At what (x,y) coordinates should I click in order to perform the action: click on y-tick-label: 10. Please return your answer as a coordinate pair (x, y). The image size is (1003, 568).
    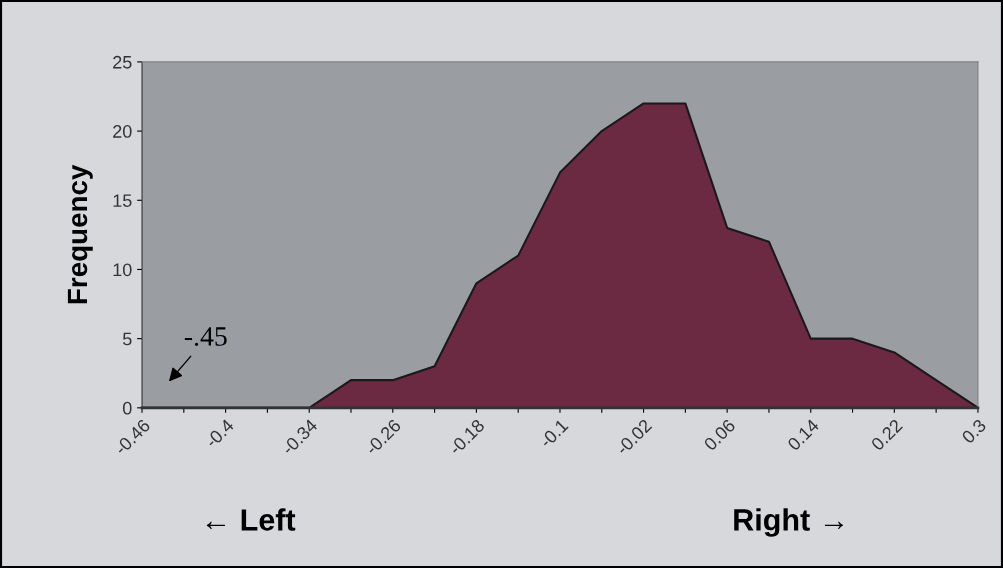
    Looking at the image, I should click on (122, 270).